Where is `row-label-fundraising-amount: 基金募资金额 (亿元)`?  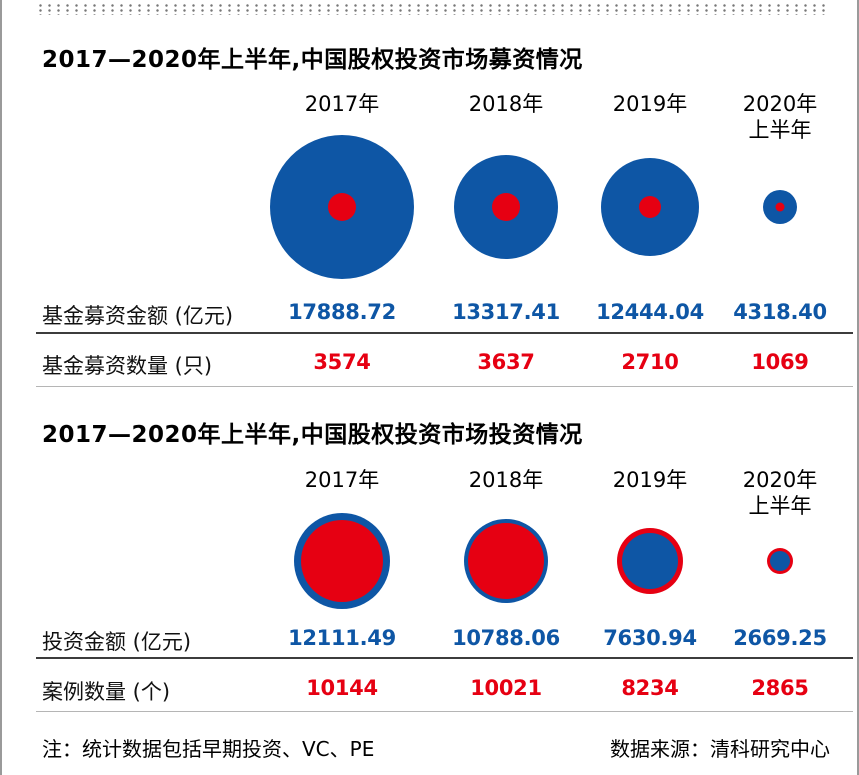
row-label-fundraising-amount: 基金募资金额 (亿元) is located at coordinates (138, 316).